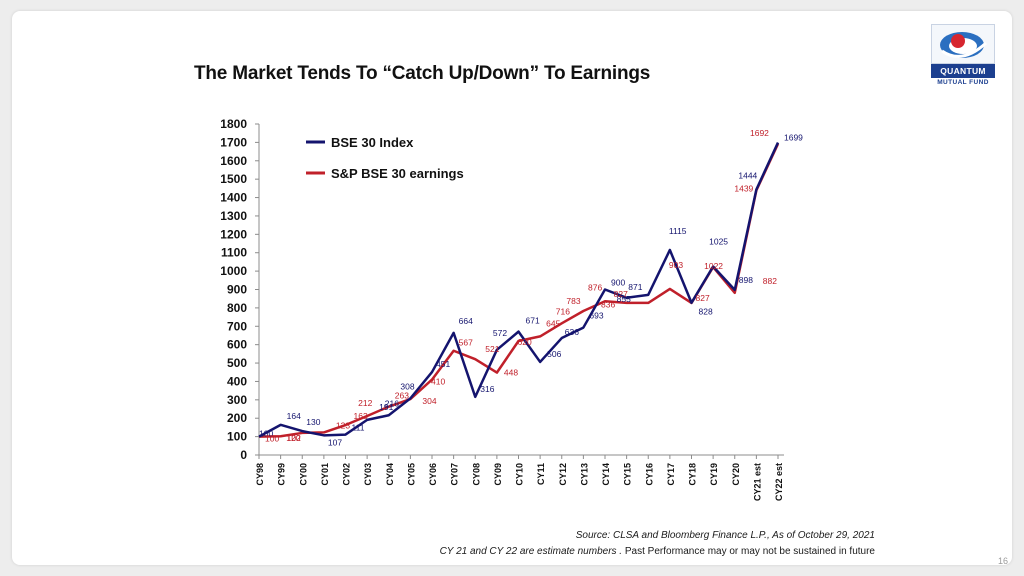 The height and width of the screenshot is (576, 1024). What do you see at coordinates (649, 474) in the screenshot?
I see `x-tick-label: CY16` at bounding box center [649, 474].